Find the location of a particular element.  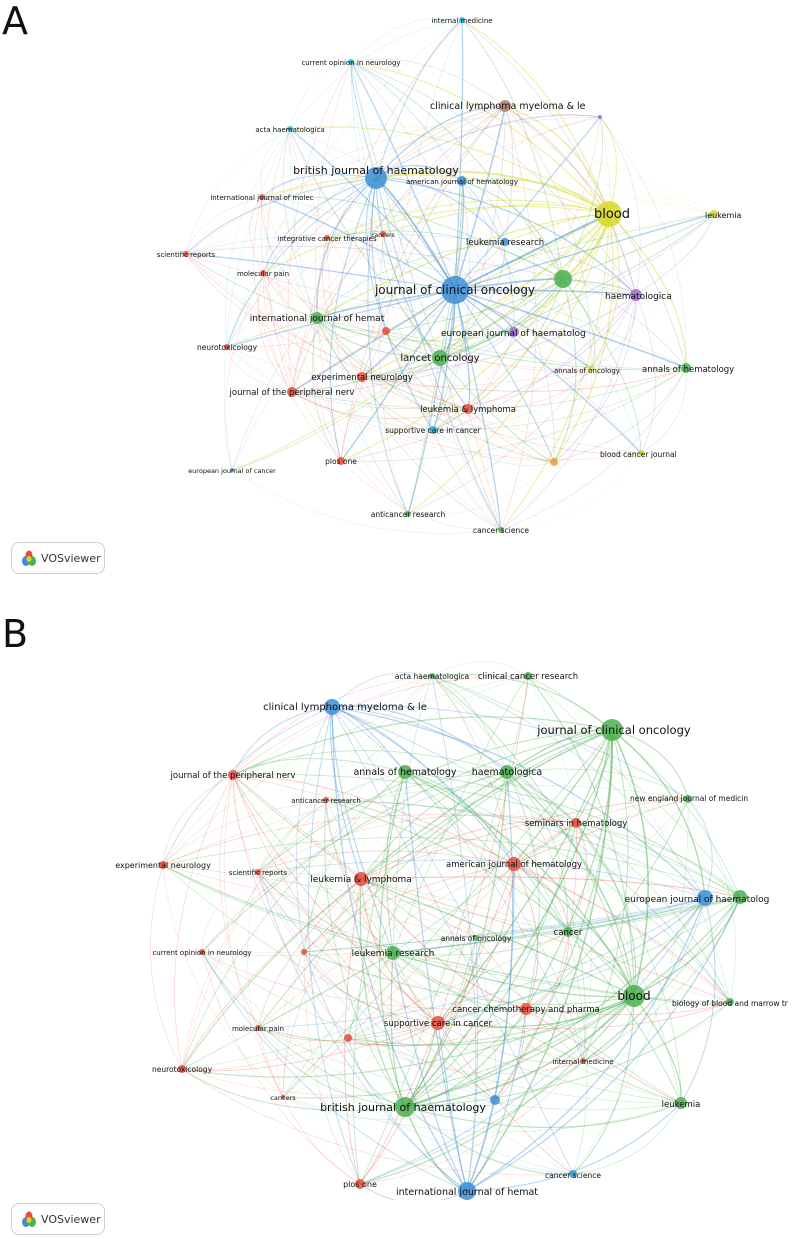

node-integrative-cancer-therapies is located at coordinates (327, 238).